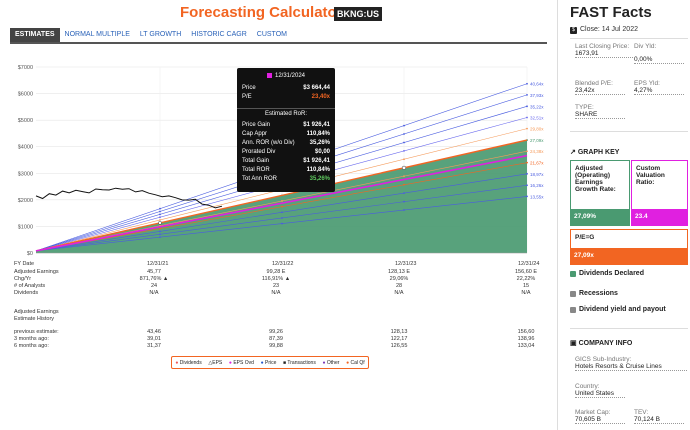 The image size is (690, 430). Describe the element at coordinates (177, 362) in the screenshot. I see `dividend-icon: ●` at that location.